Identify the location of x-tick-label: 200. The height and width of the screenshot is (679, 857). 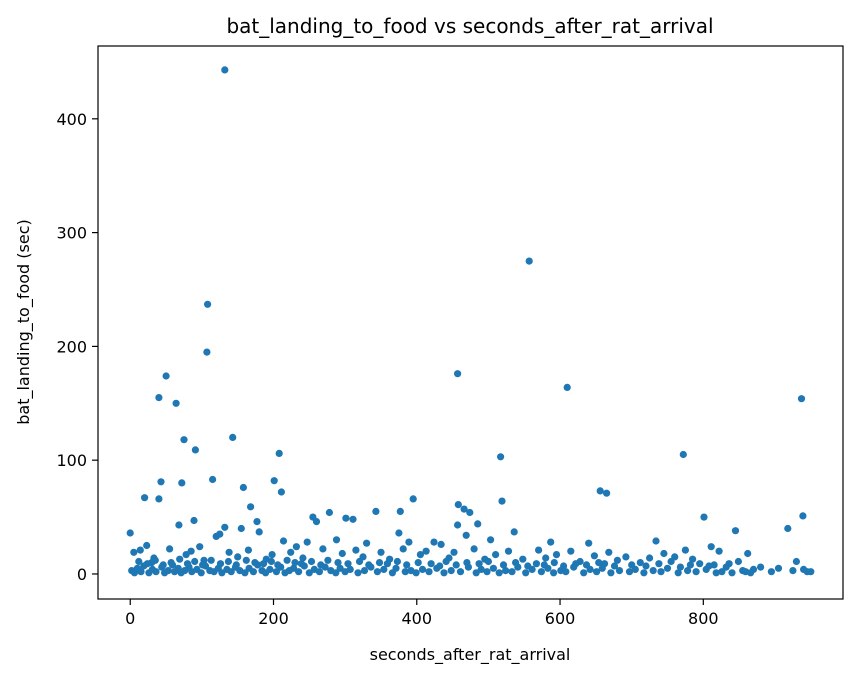
(273, 618).